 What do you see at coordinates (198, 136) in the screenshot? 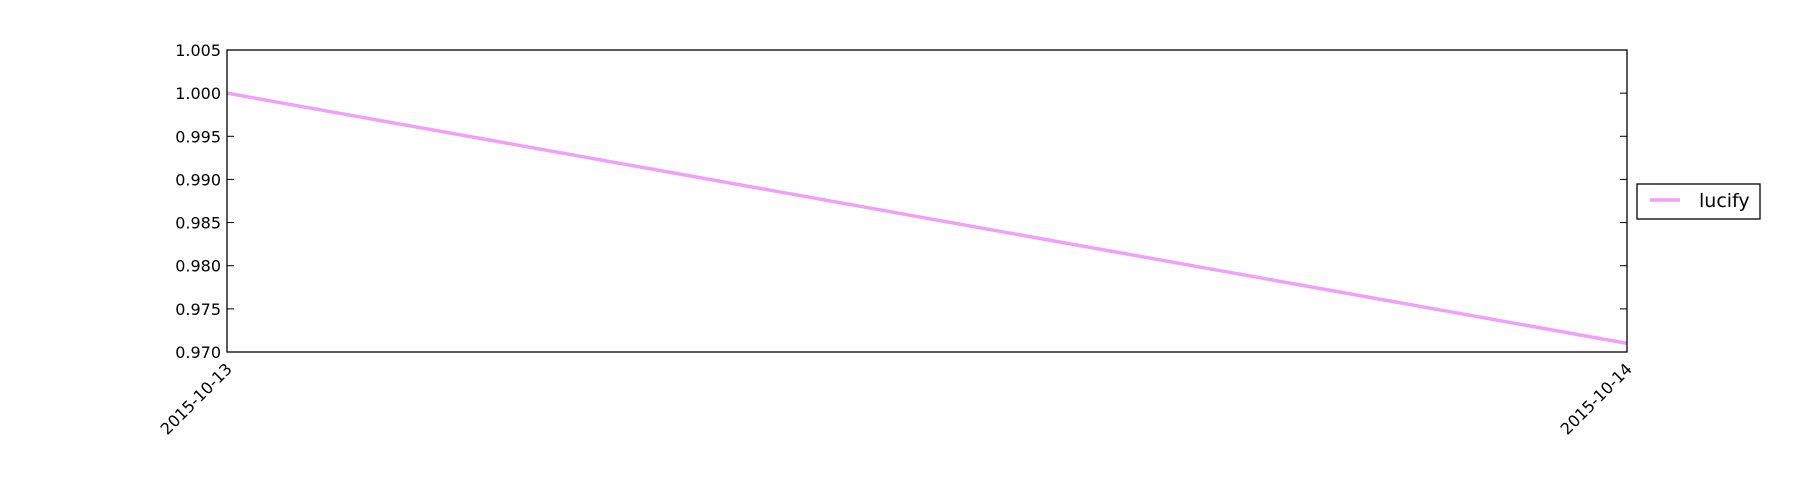
I see `y-tick-label: 0.995` at bounding box center [198, 136].